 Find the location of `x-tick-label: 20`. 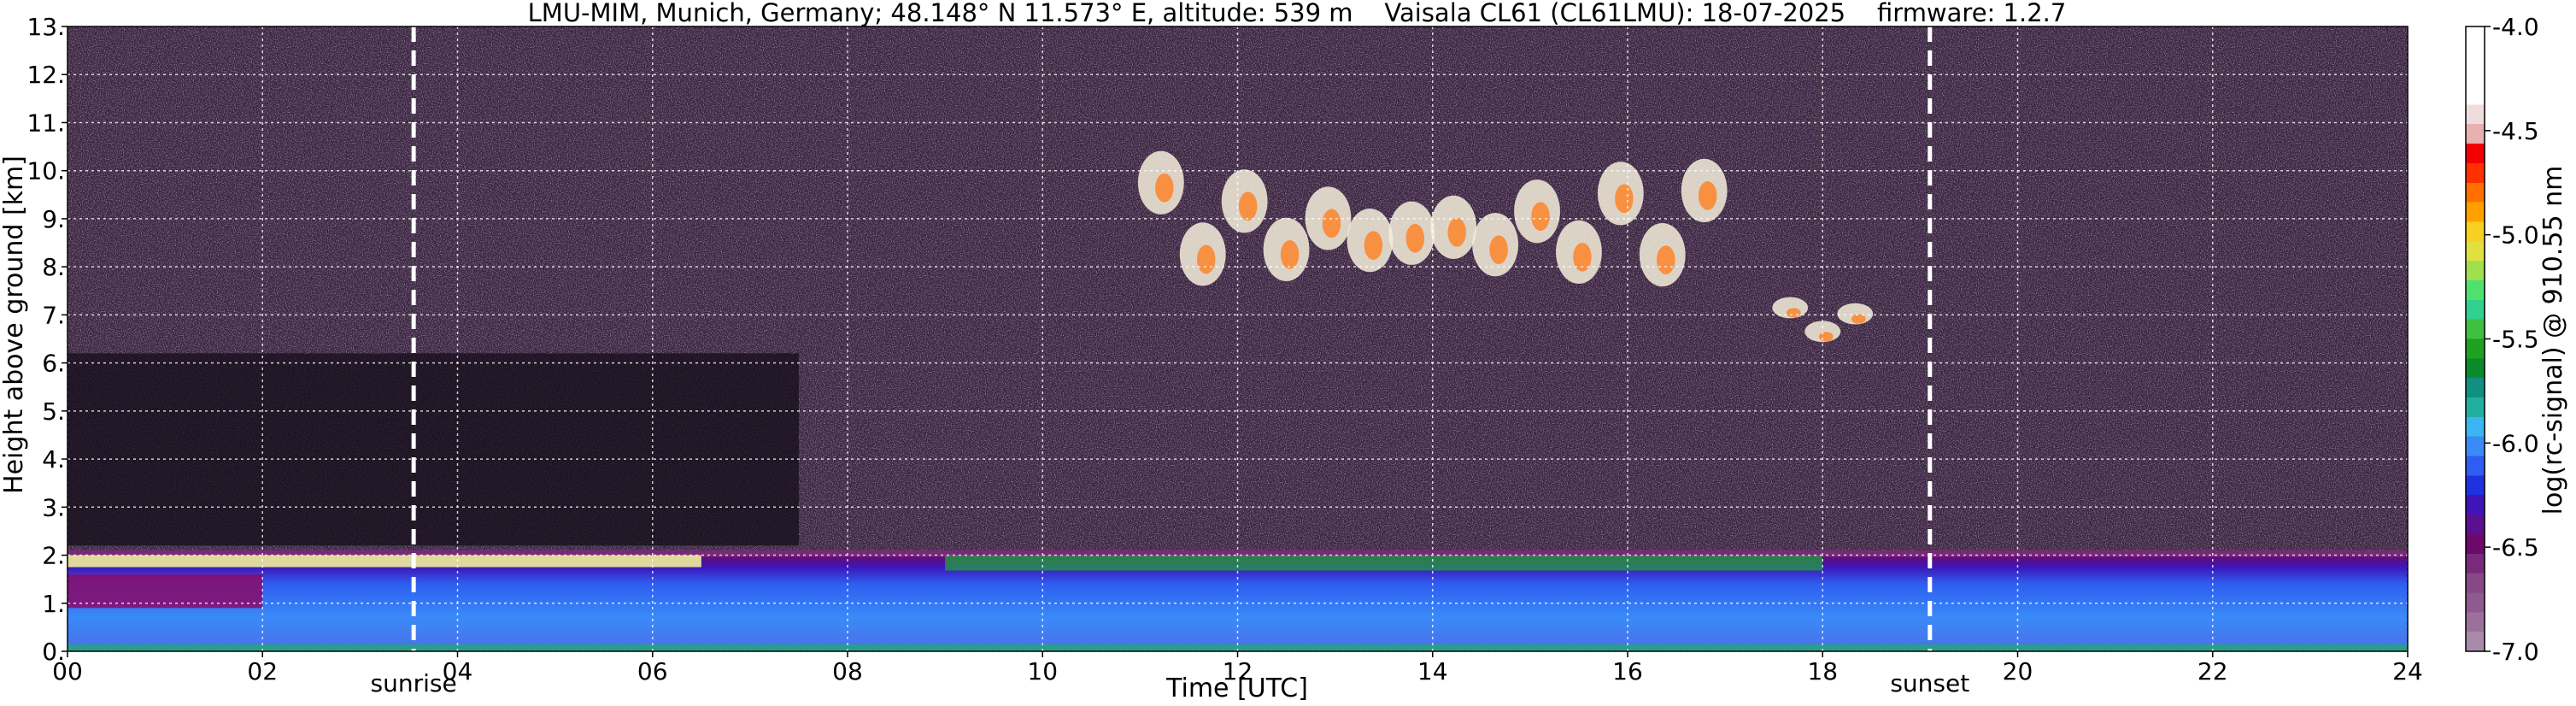

x-tick-label: 20 is located at coordinates (2018, 671).